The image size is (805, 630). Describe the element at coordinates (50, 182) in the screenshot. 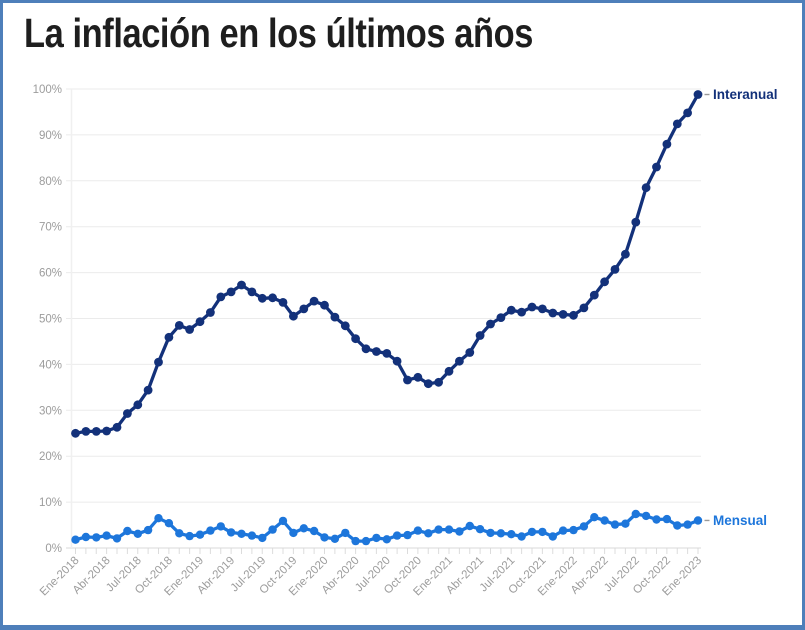

I see `y-axis-tick-label: 80%` at that location.